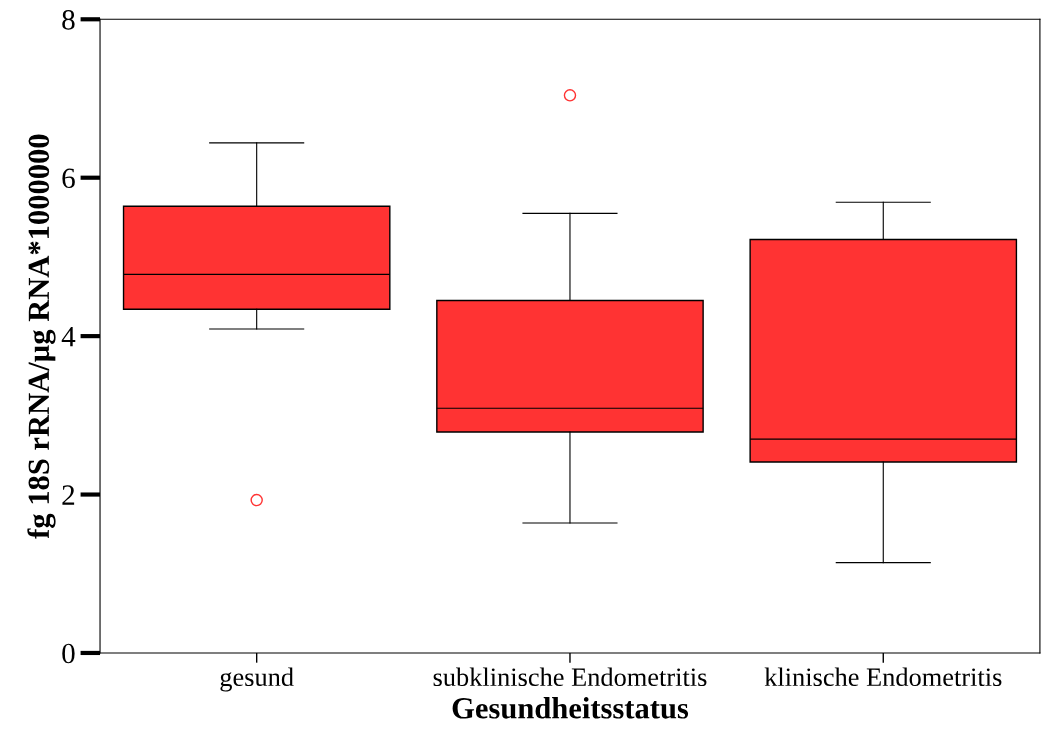  Describe the element at coordinates (68, 653) in the screenshot. I see `y-tick-label: 0` at that location.